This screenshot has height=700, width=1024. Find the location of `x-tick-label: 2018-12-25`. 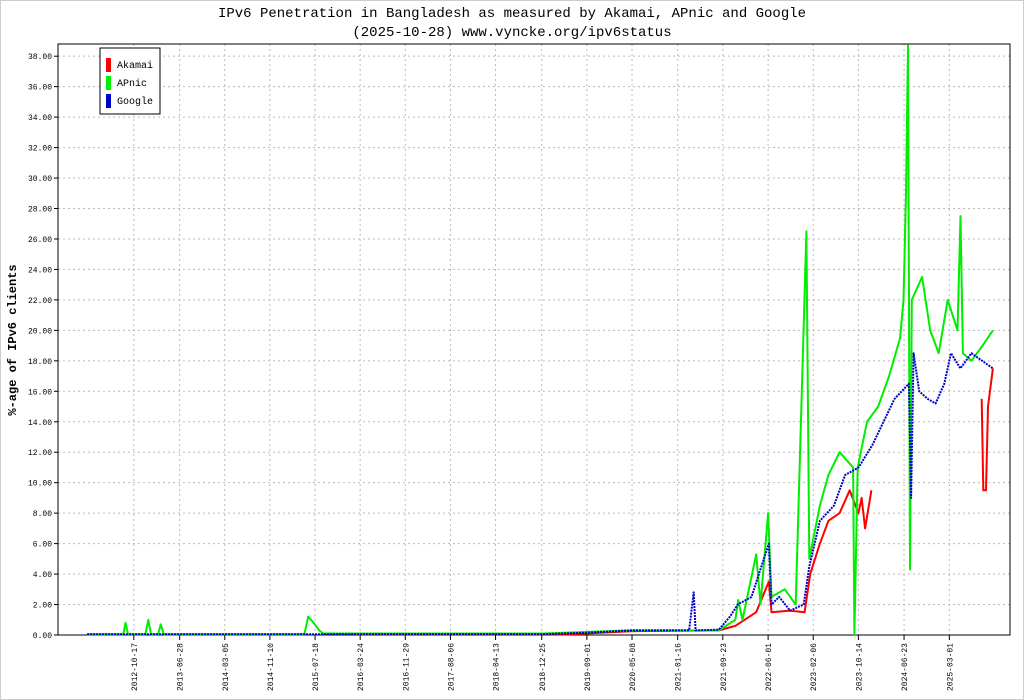

x-tick-label: 2018-12-25 is located at coordinates (543, 667).